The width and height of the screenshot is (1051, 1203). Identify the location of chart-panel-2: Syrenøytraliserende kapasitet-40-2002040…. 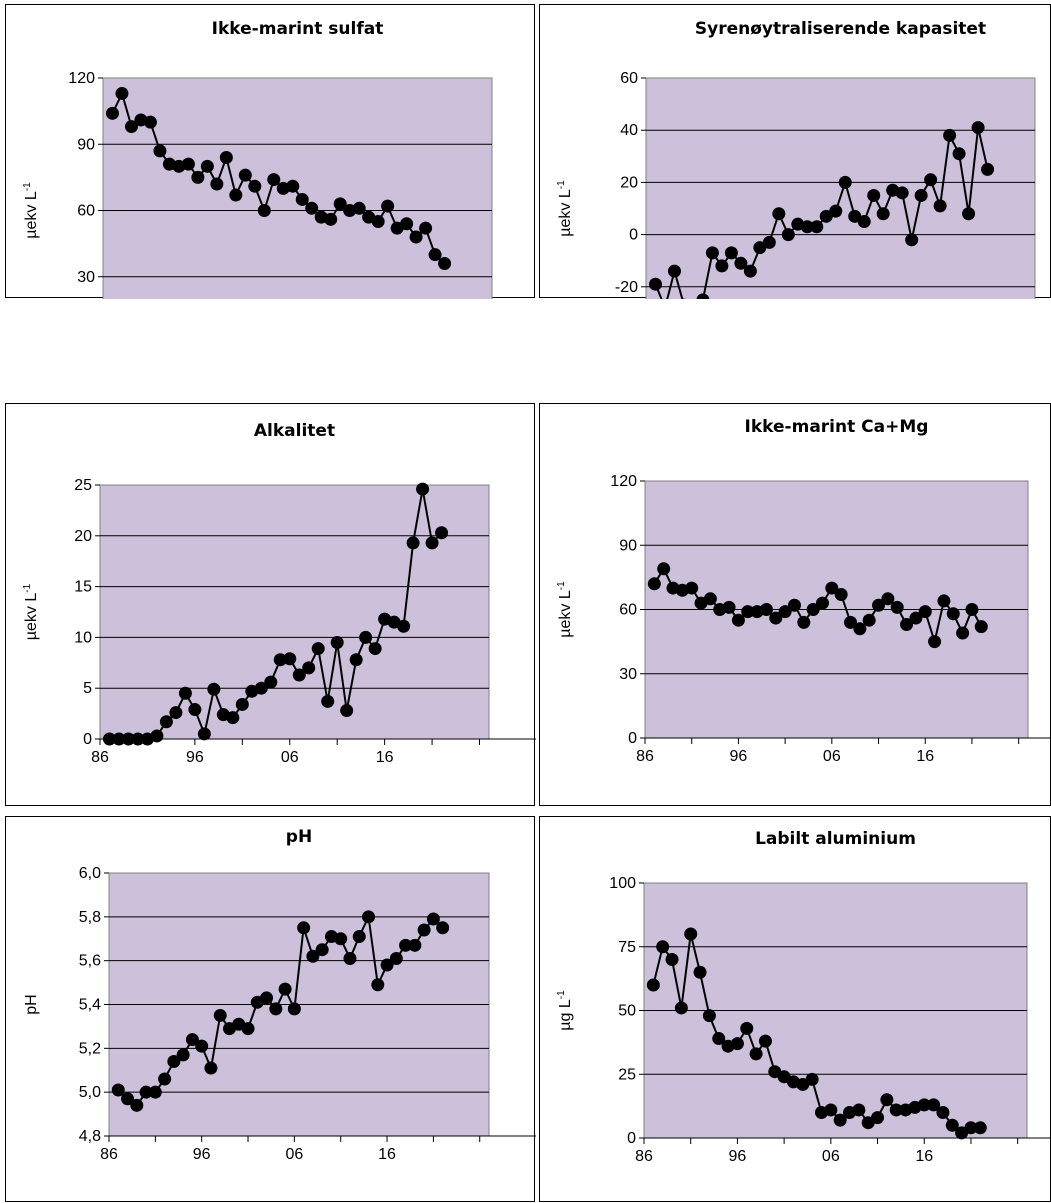
(795, 151).